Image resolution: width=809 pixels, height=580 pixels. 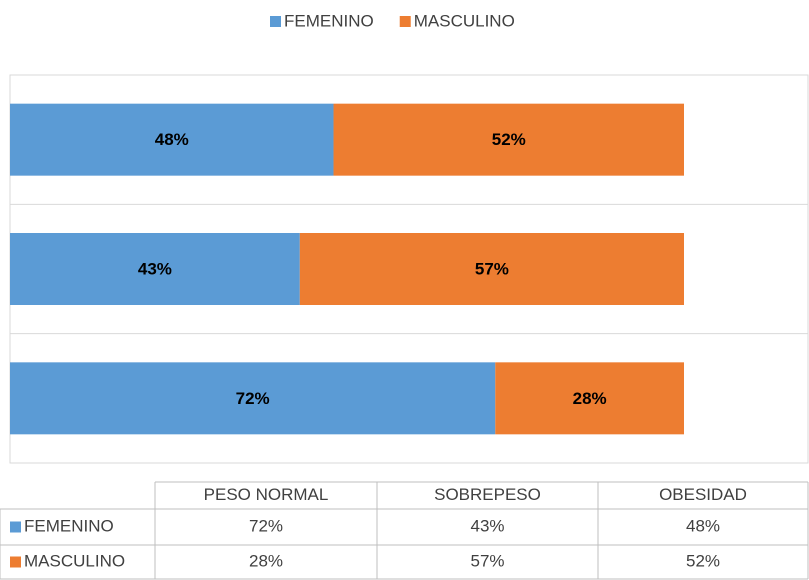 What do you see at coordinates (266, 525) in the screenshot?
I see `table-cell: 72%` at bounding box center [266, 525].